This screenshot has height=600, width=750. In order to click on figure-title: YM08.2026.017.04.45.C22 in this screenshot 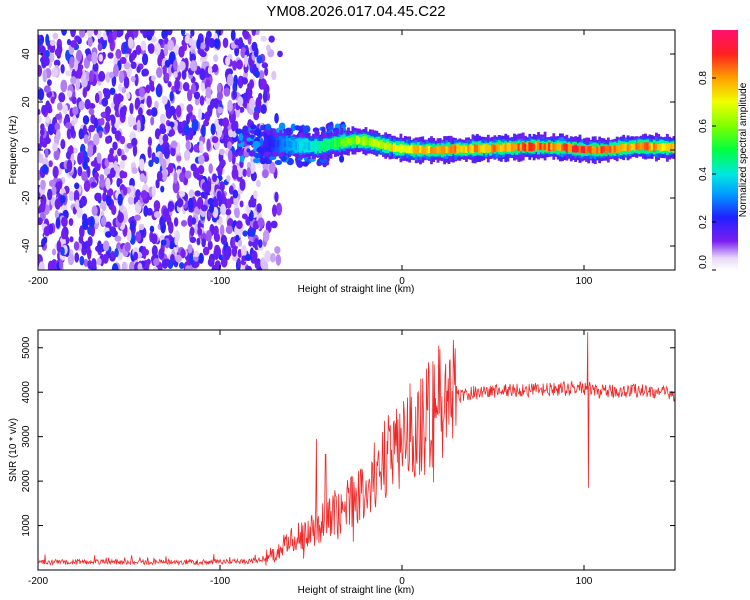, I will do `click(355, 11)`.